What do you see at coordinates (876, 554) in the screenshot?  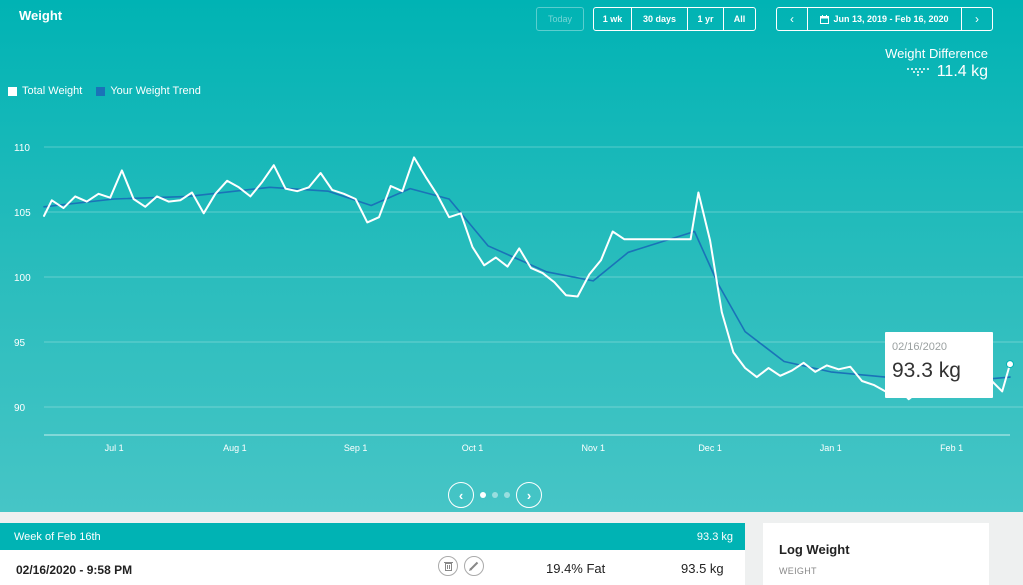 I see `log-weight-panel: Log Weight WEIGHT` at bounding box center [876, 554].